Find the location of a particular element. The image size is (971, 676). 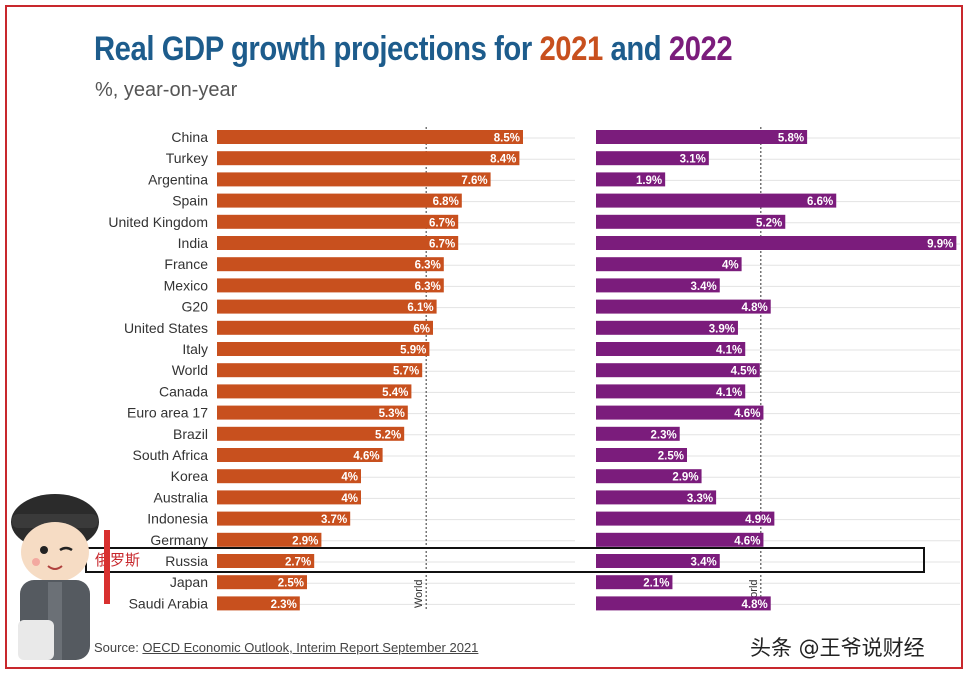

data-label-2022: 2.9% is located at coordinates (685, 478).